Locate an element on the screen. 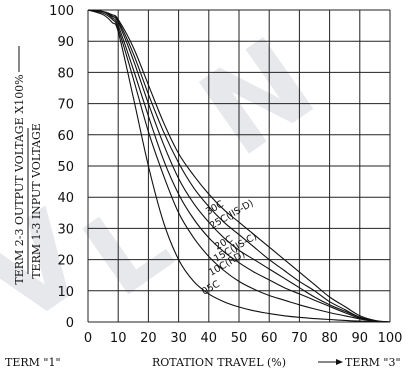  x-label-right: TERM "3" is located at coordinates (373, 362).